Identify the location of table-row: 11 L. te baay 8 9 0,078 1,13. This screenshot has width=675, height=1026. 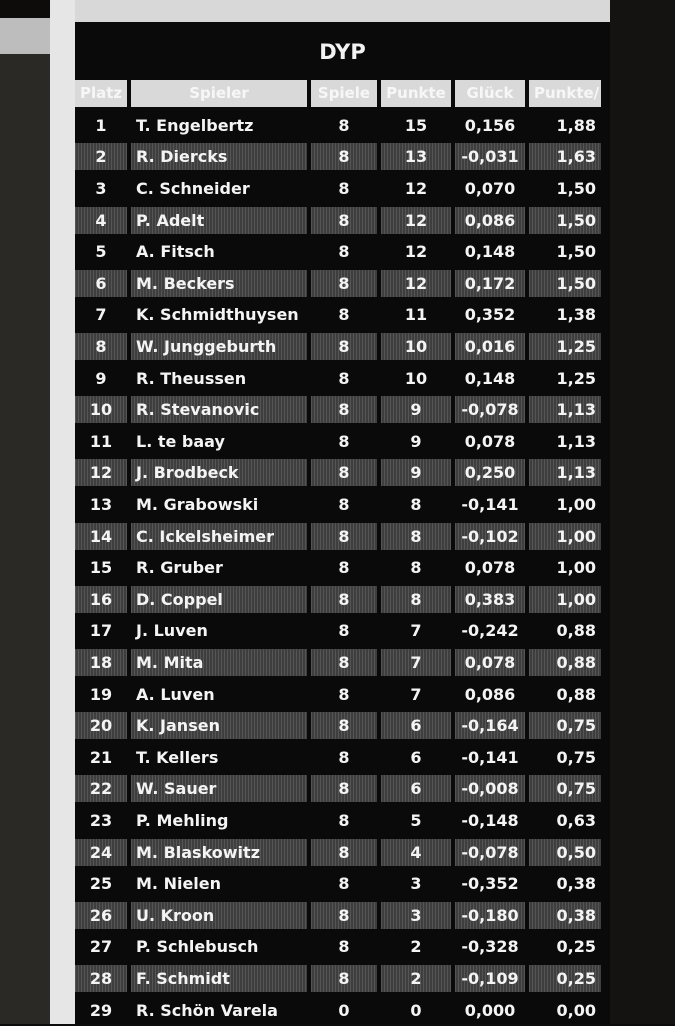
(342, 442).